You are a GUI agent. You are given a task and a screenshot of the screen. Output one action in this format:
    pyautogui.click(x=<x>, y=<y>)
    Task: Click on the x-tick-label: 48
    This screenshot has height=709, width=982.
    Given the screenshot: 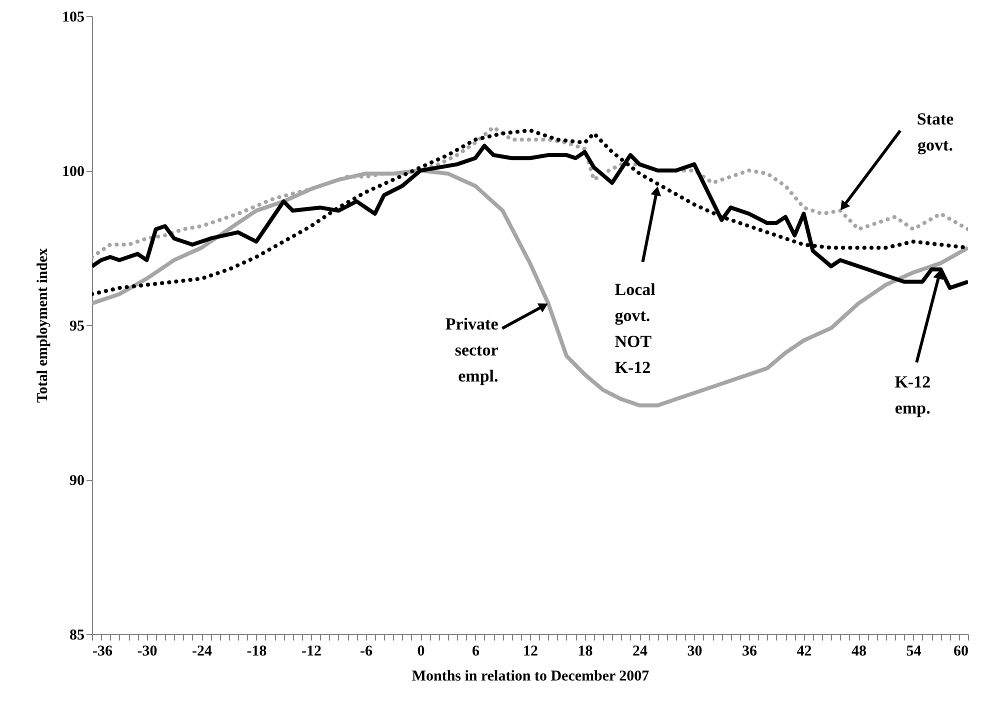 What is the action you would take?
    pyautogui.click(x=859, y=652)
    